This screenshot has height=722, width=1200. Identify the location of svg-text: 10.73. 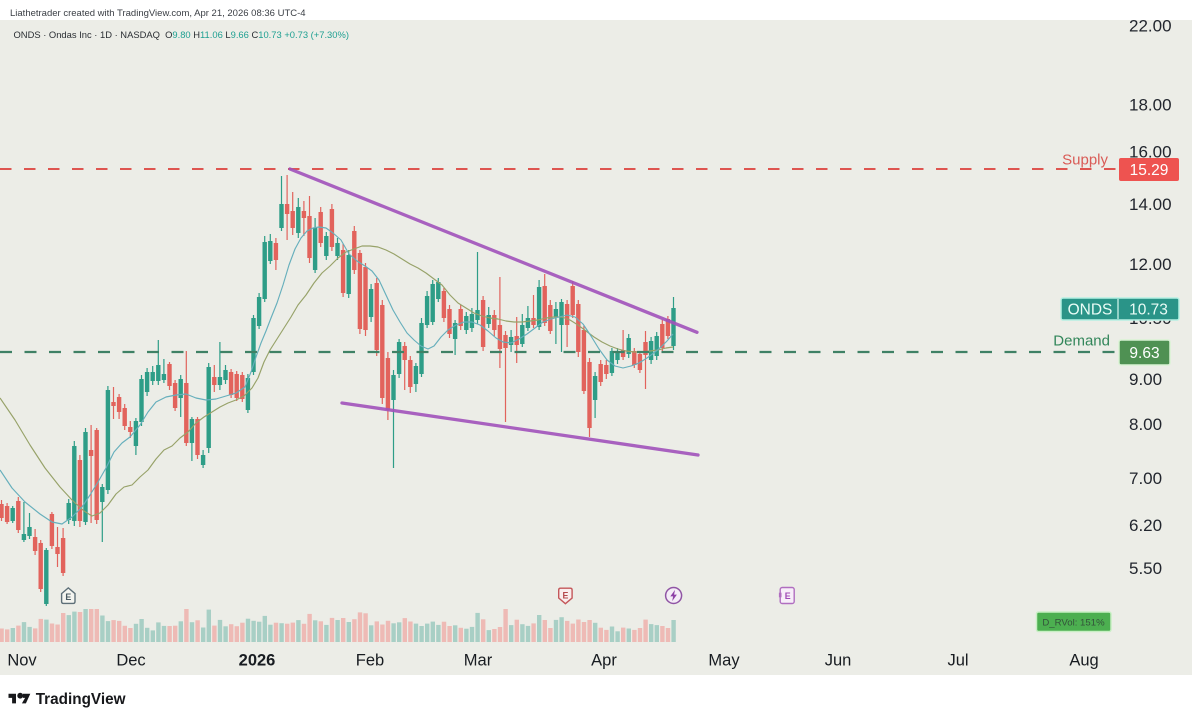
(1148, 310).